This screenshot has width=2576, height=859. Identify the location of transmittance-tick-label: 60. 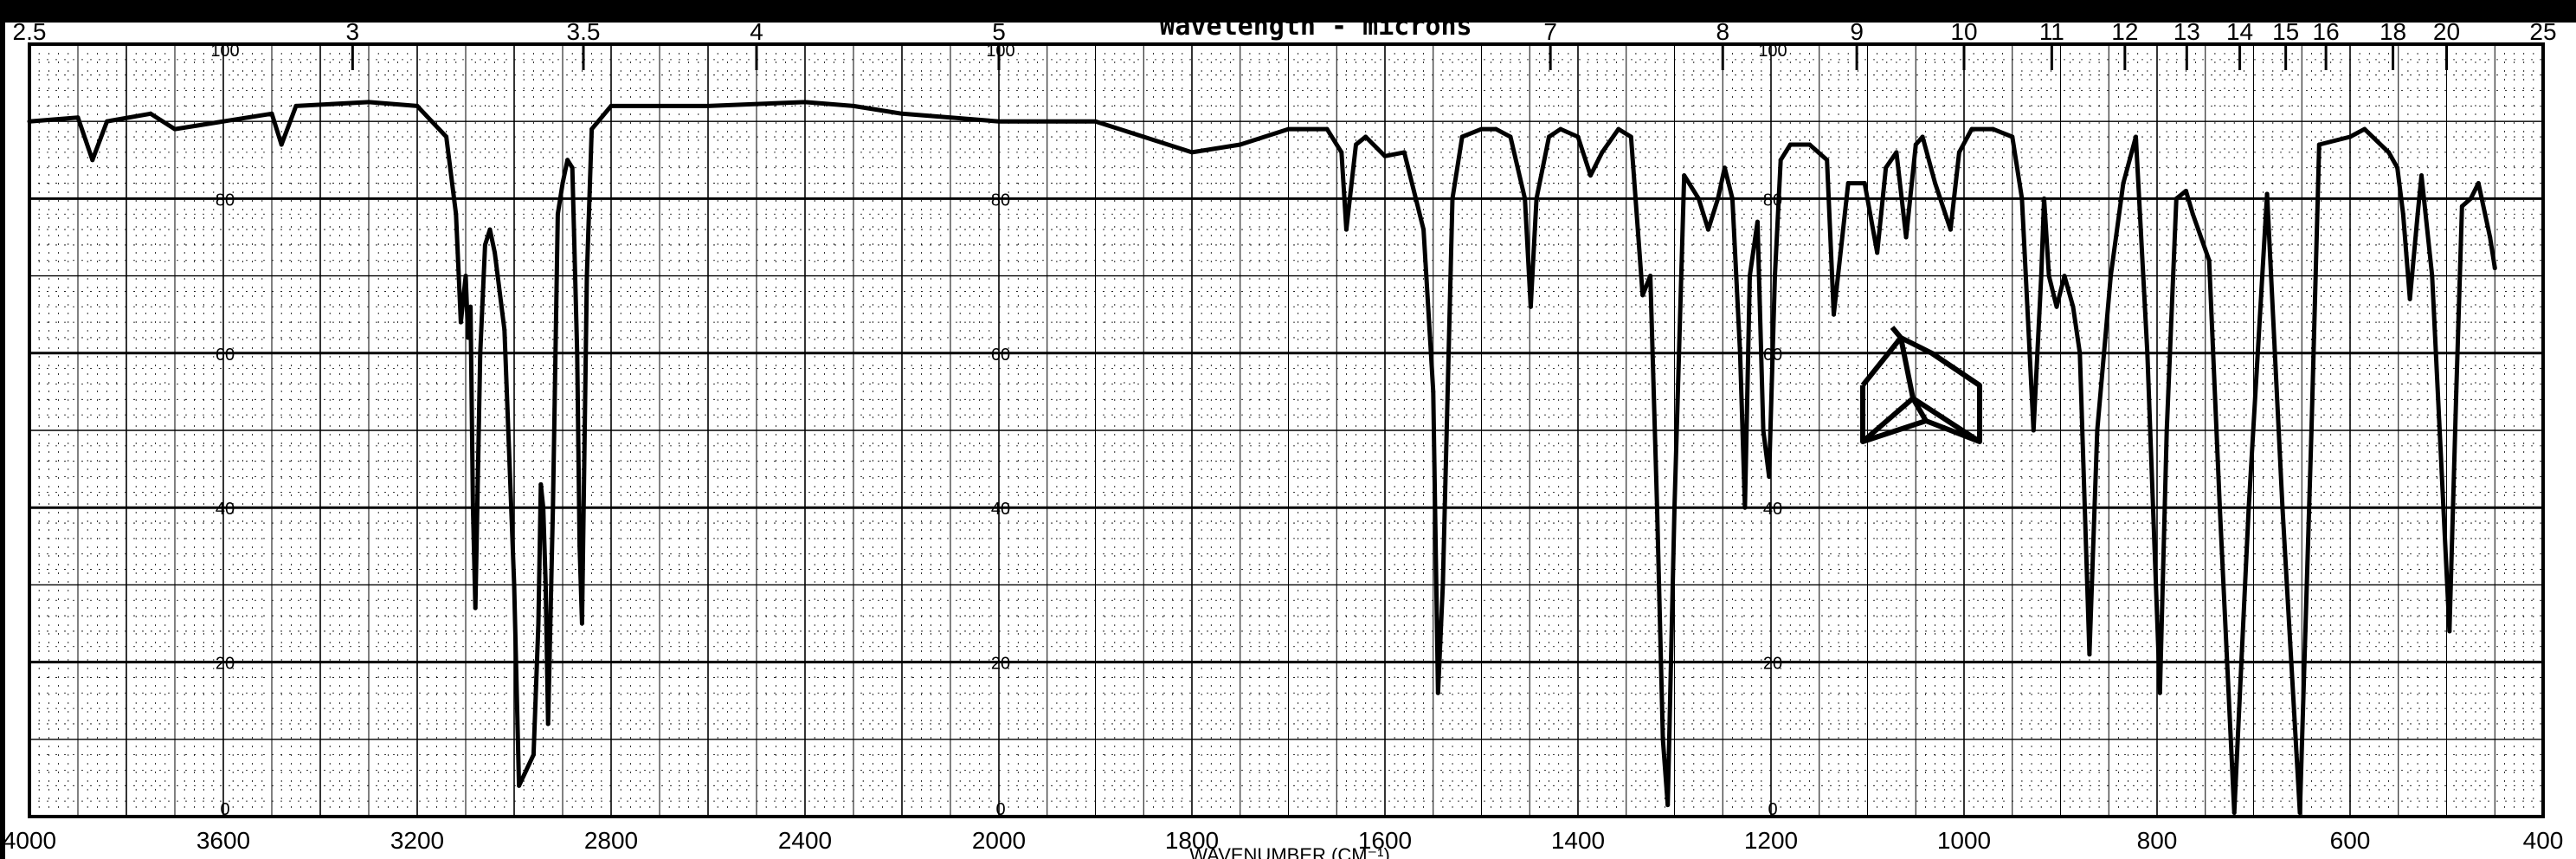
(1000, 356).